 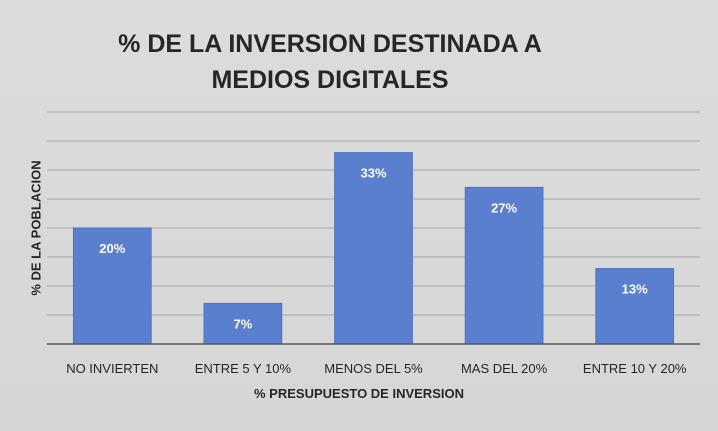 What do you see at coordinates (112, 248) in the screenshot?
I see `data-label: 20%` at bounding box center [112, 248].